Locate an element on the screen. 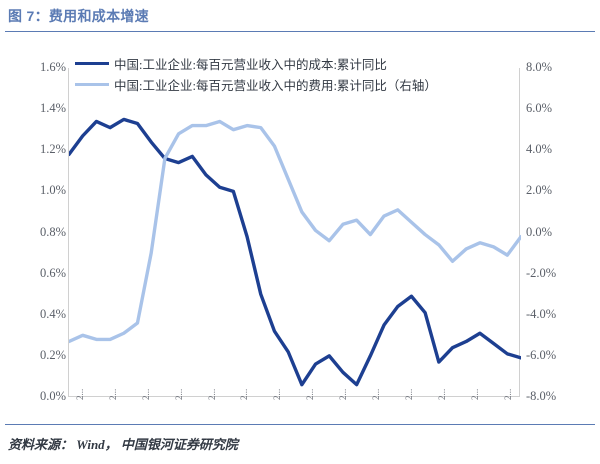  footer-divider is located at coordinates (300, 424).